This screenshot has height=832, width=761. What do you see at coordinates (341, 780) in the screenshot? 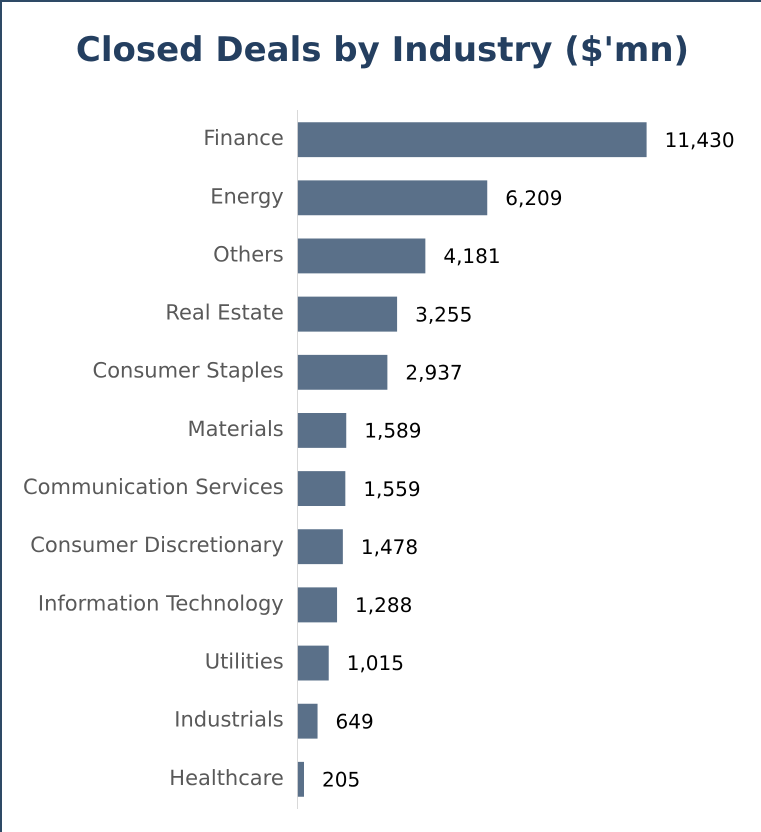
I see `data-label: 205` at bounding box center [341, 780].